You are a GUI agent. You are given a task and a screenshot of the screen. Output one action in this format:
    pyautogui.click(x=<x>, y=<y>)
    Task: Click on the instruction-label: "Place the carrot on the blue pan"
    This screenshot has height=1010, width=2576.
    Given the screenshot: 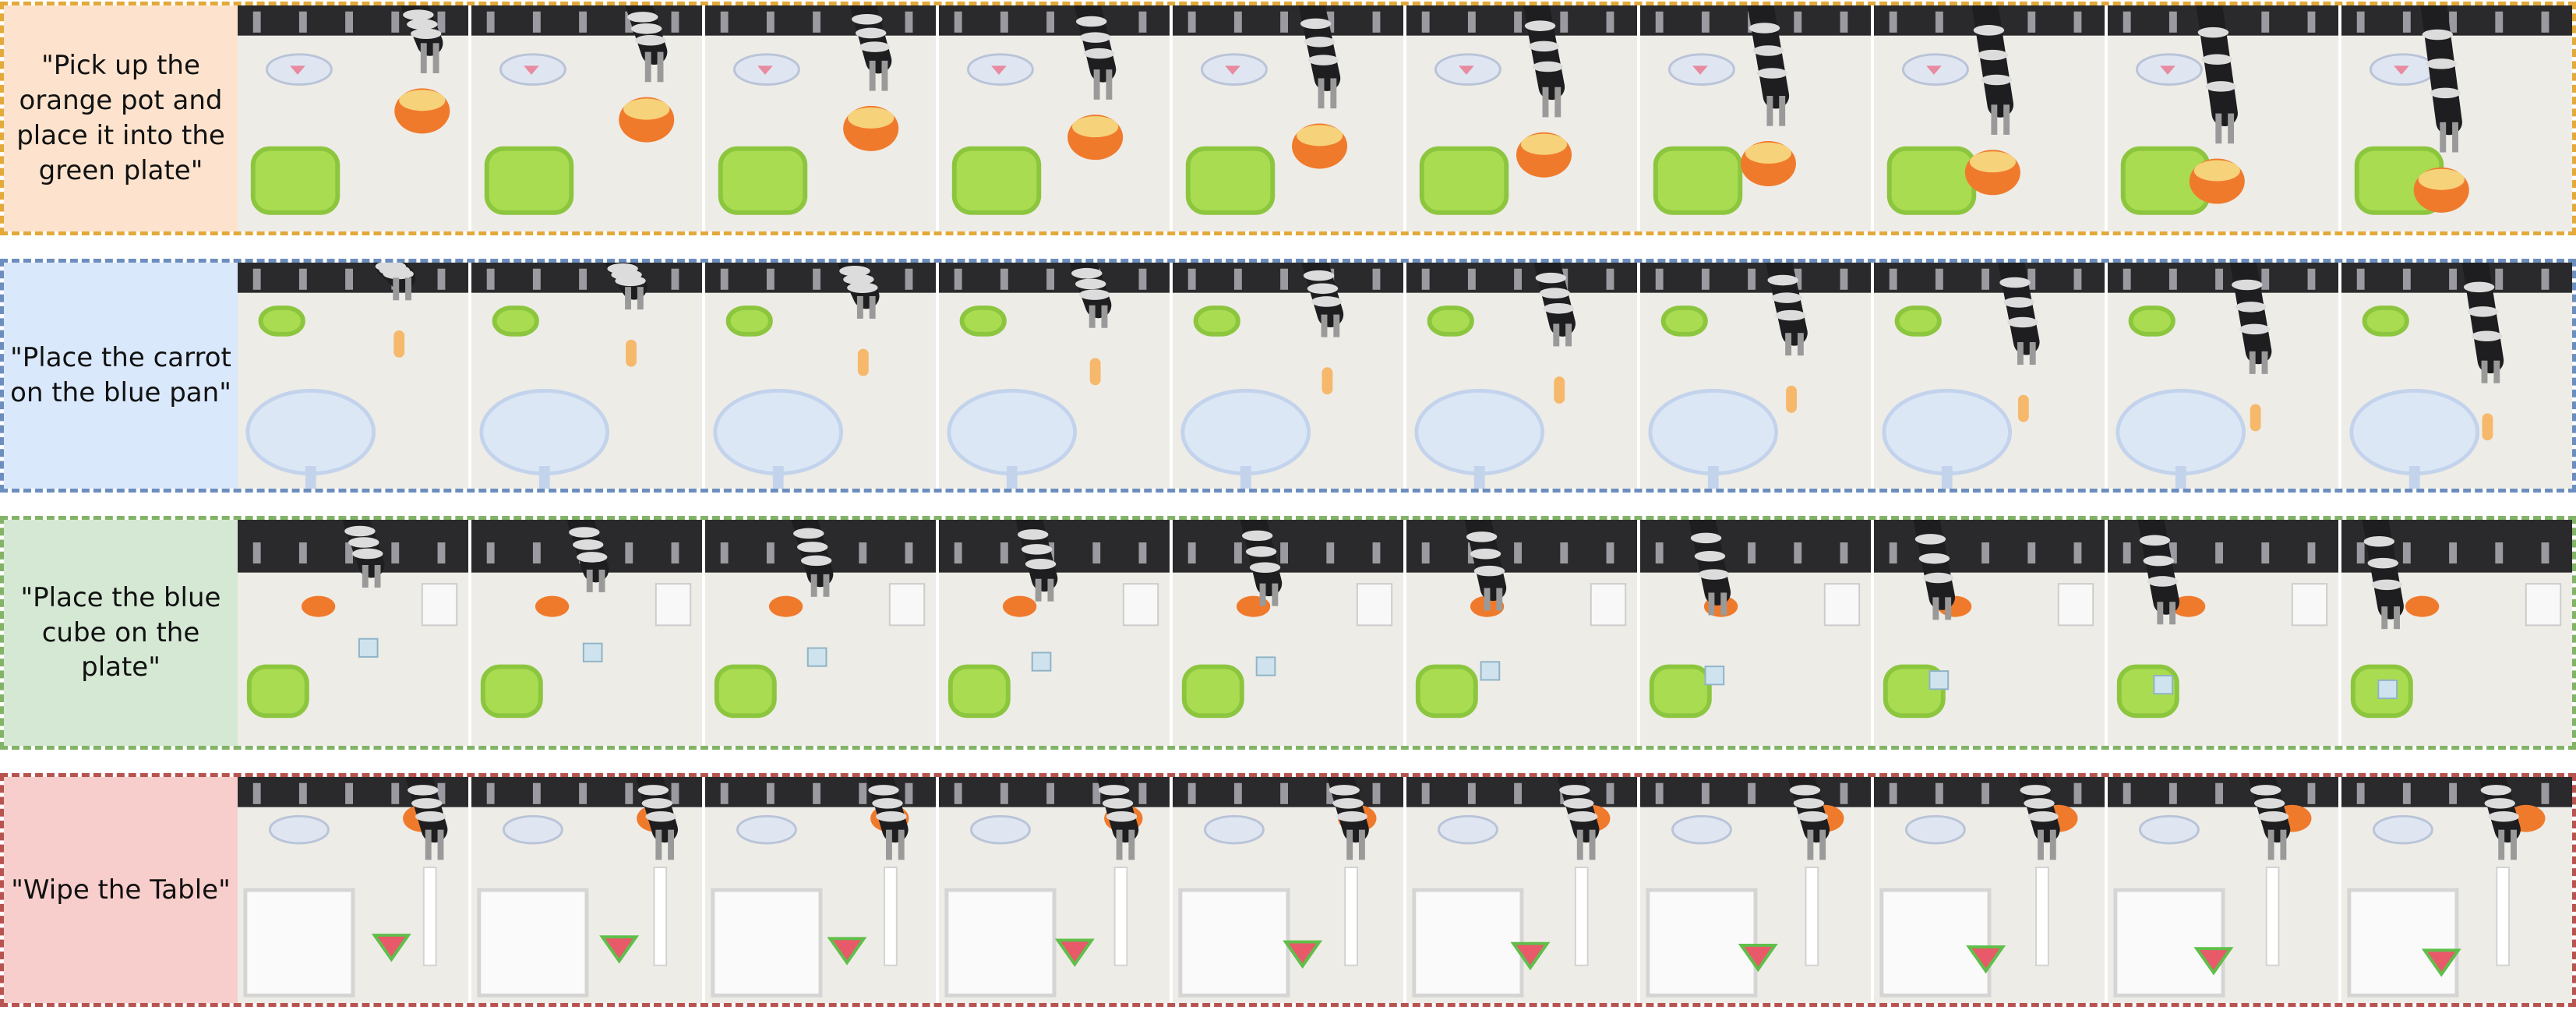 What is the action you would take?
    pyautogui.click(x=121, y=376)
    